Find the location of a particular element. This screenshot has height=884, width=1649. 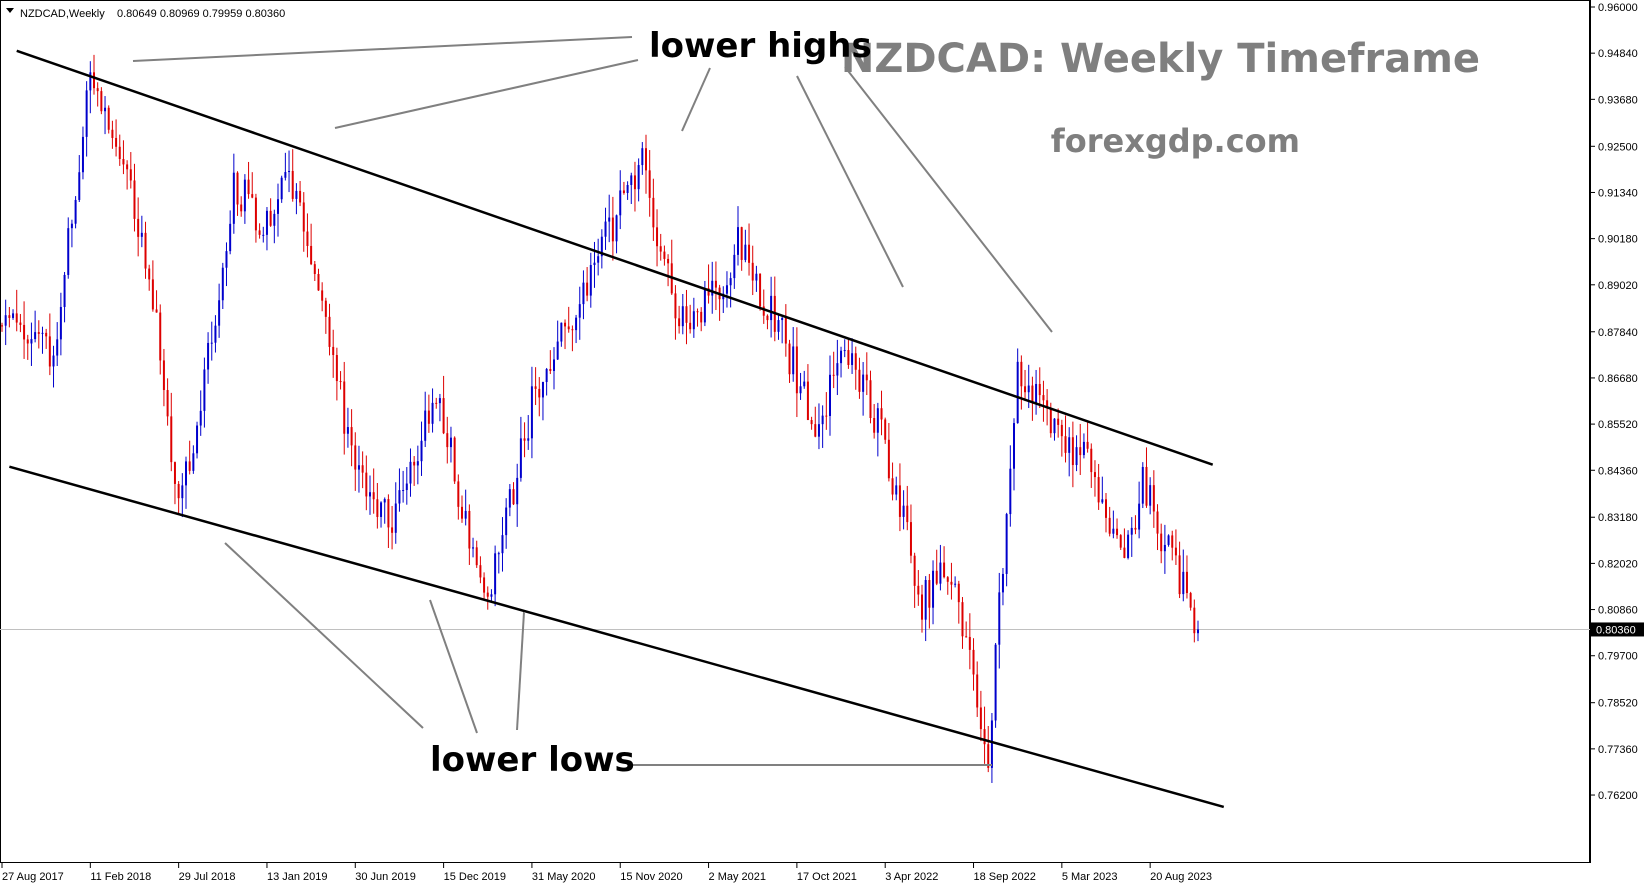

time-tick-label: 29 Jul 2018 is located at coordinates (207, 877).